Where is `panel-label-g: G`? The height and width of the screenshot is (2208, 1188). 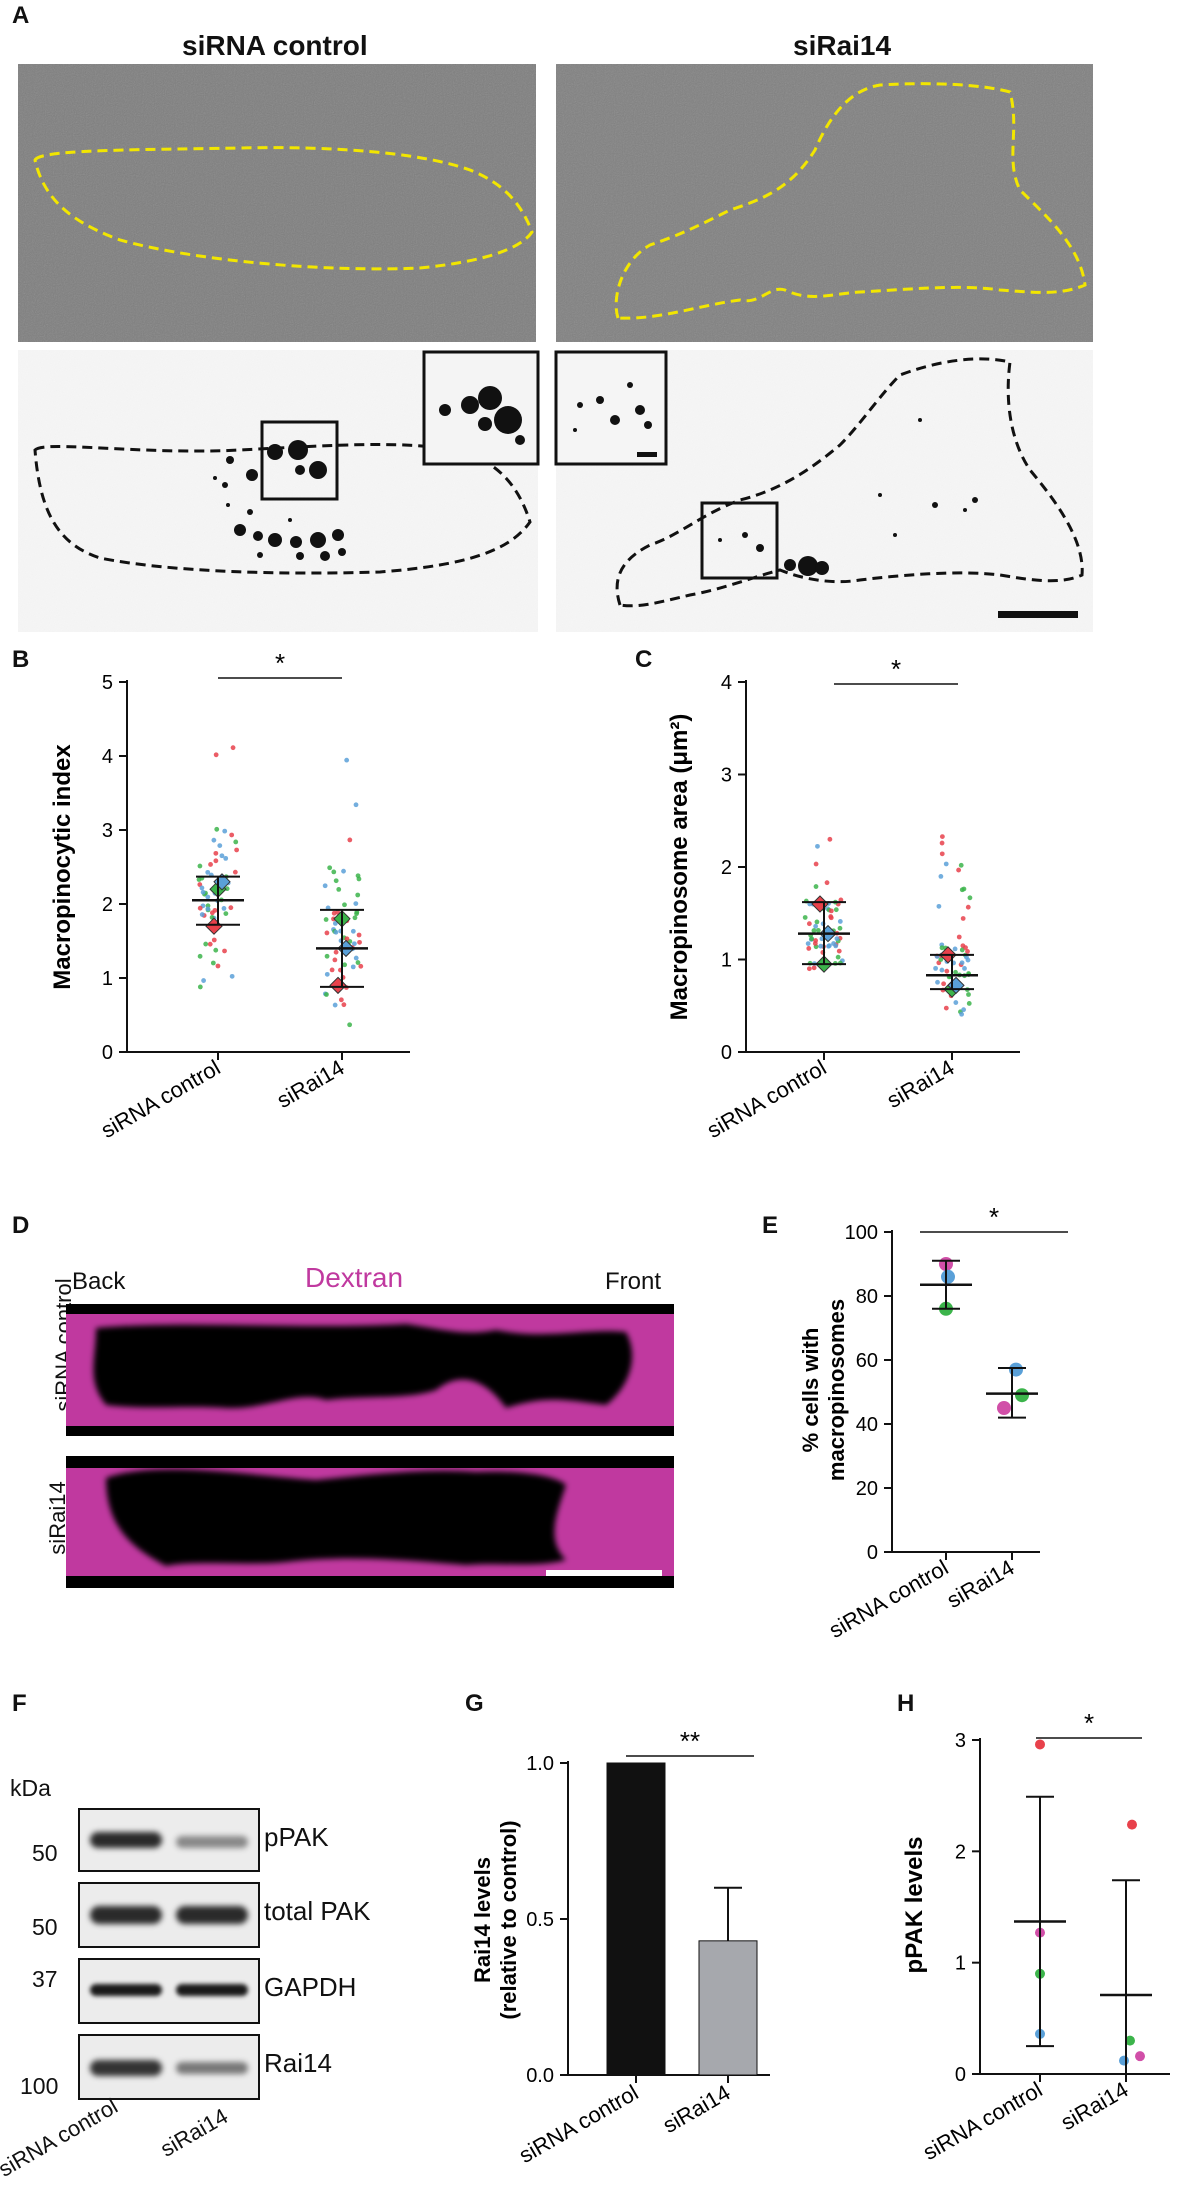
panel-label-g: G is located at coordinates (474, 1703).